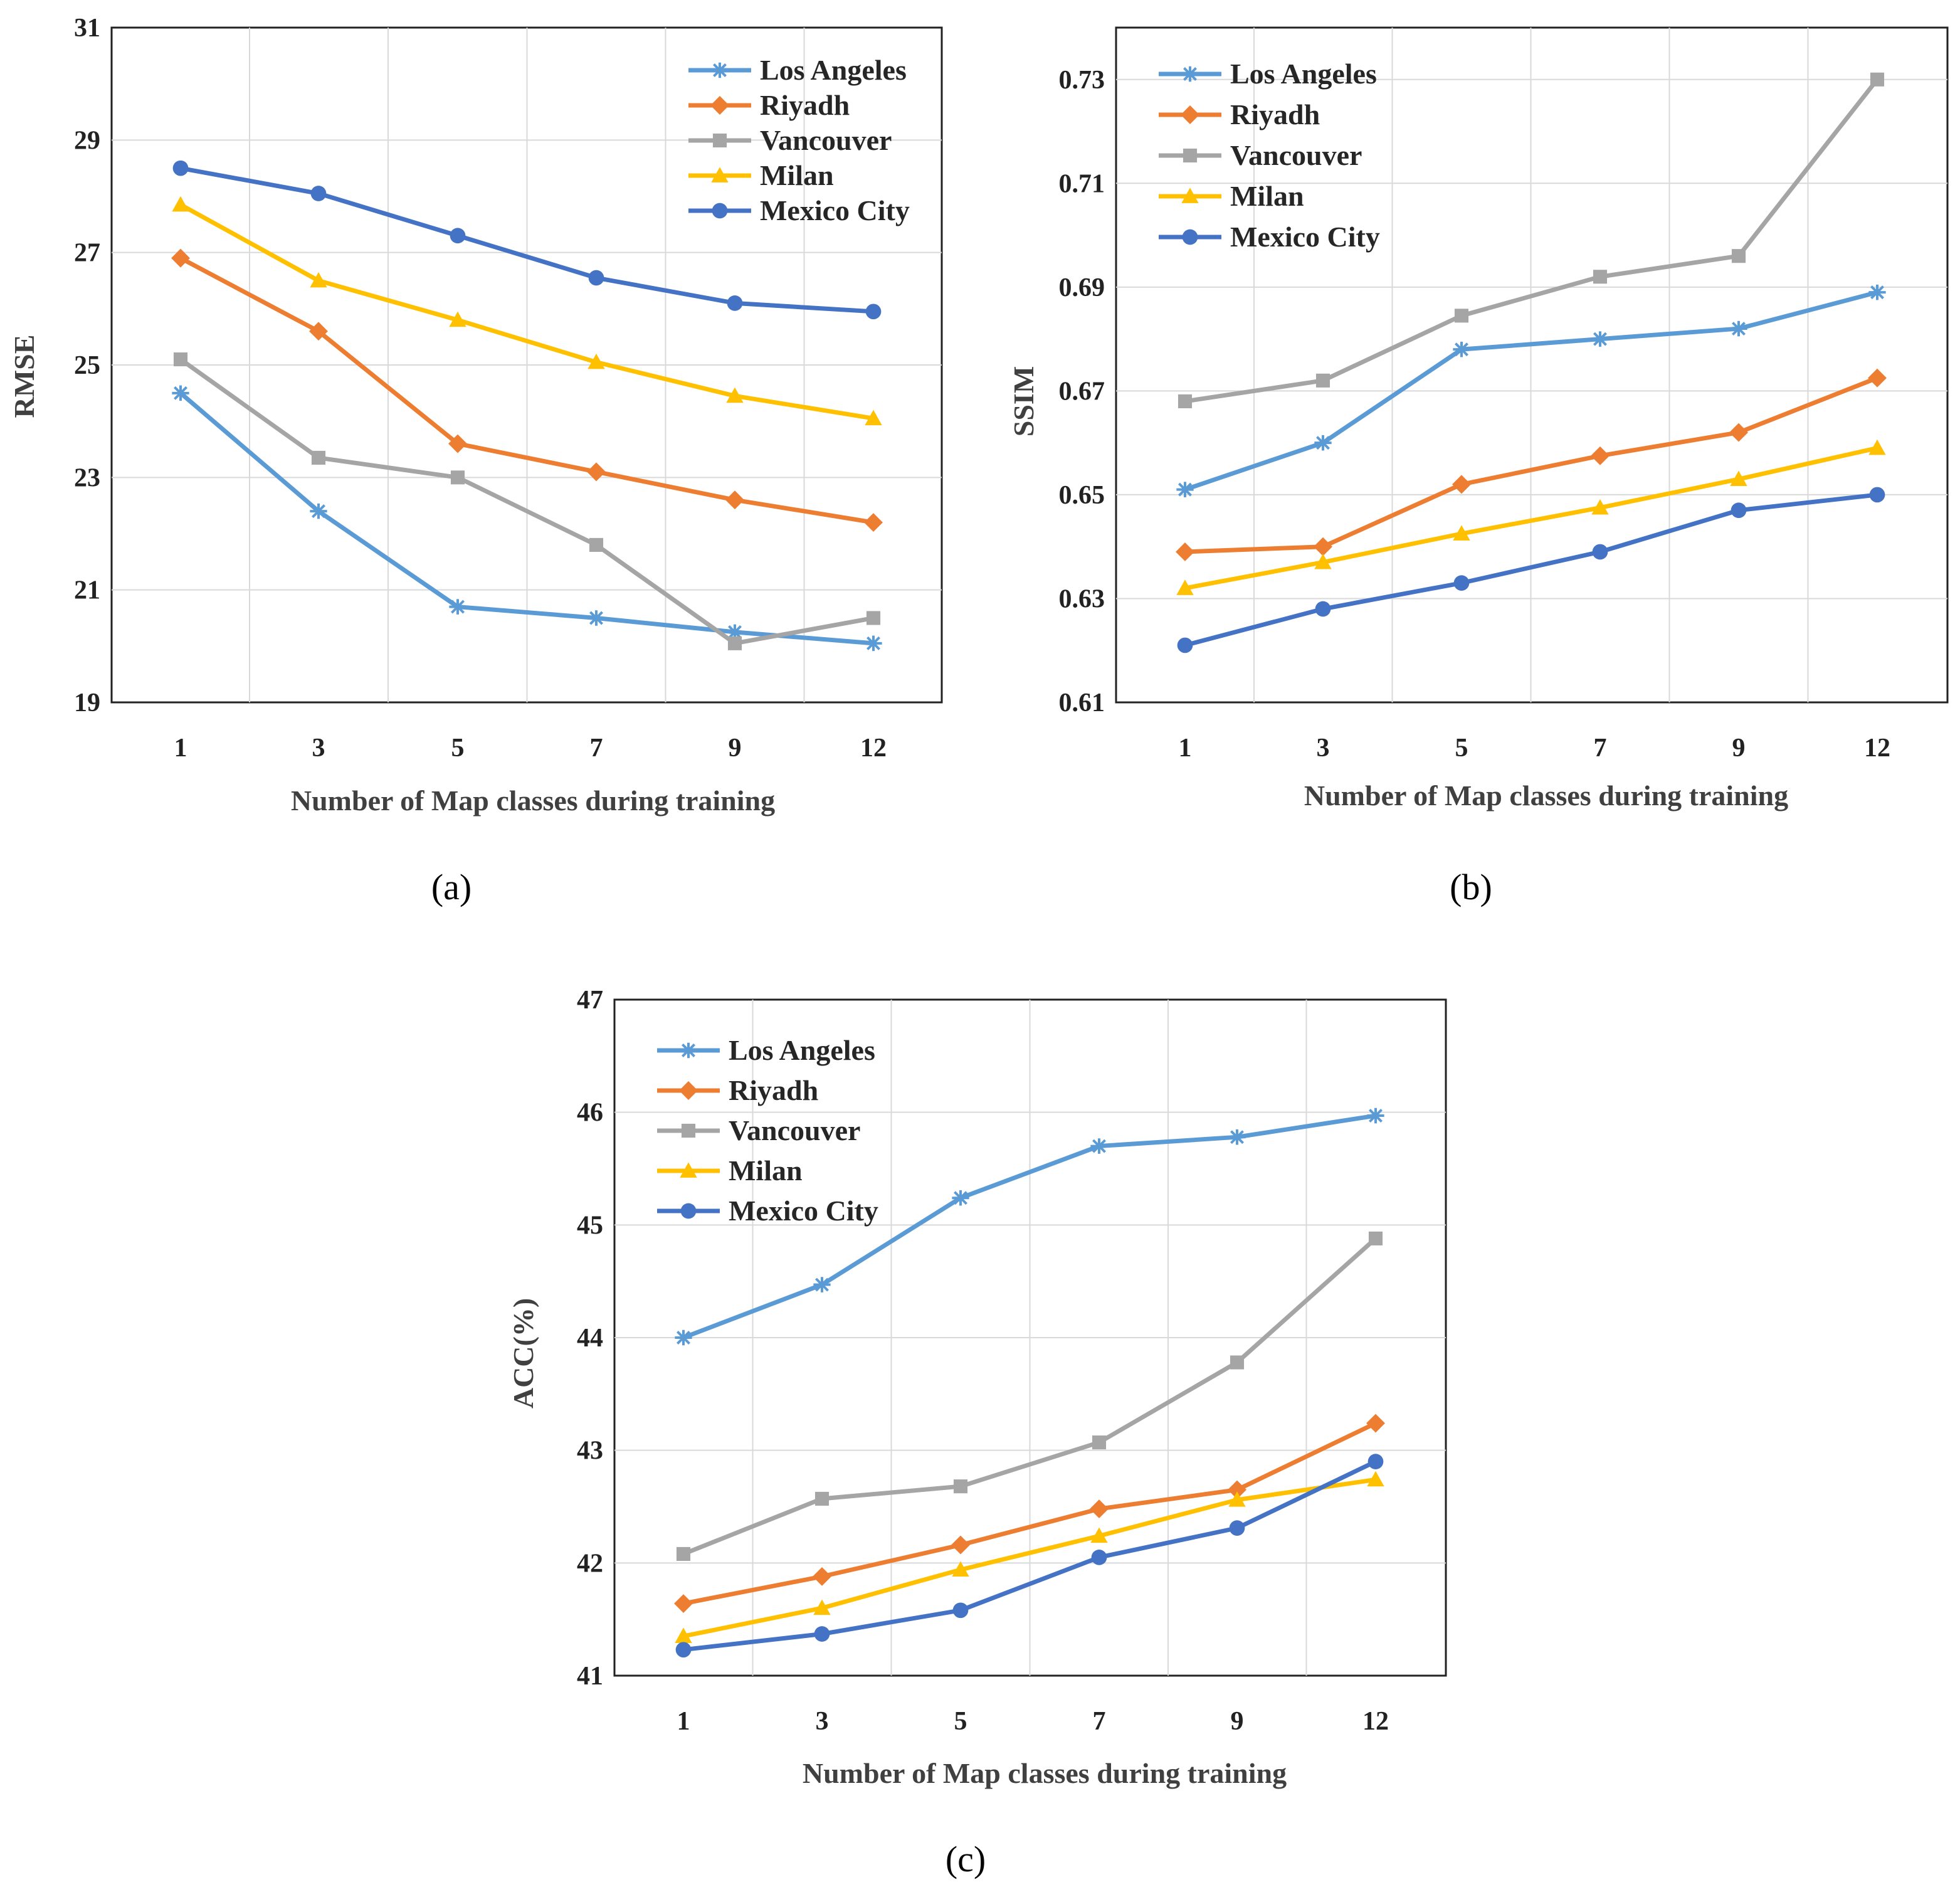 This screenshot has width=1960, height=1892. I want to click on x-tick-label: 7, so click(1600, 748).